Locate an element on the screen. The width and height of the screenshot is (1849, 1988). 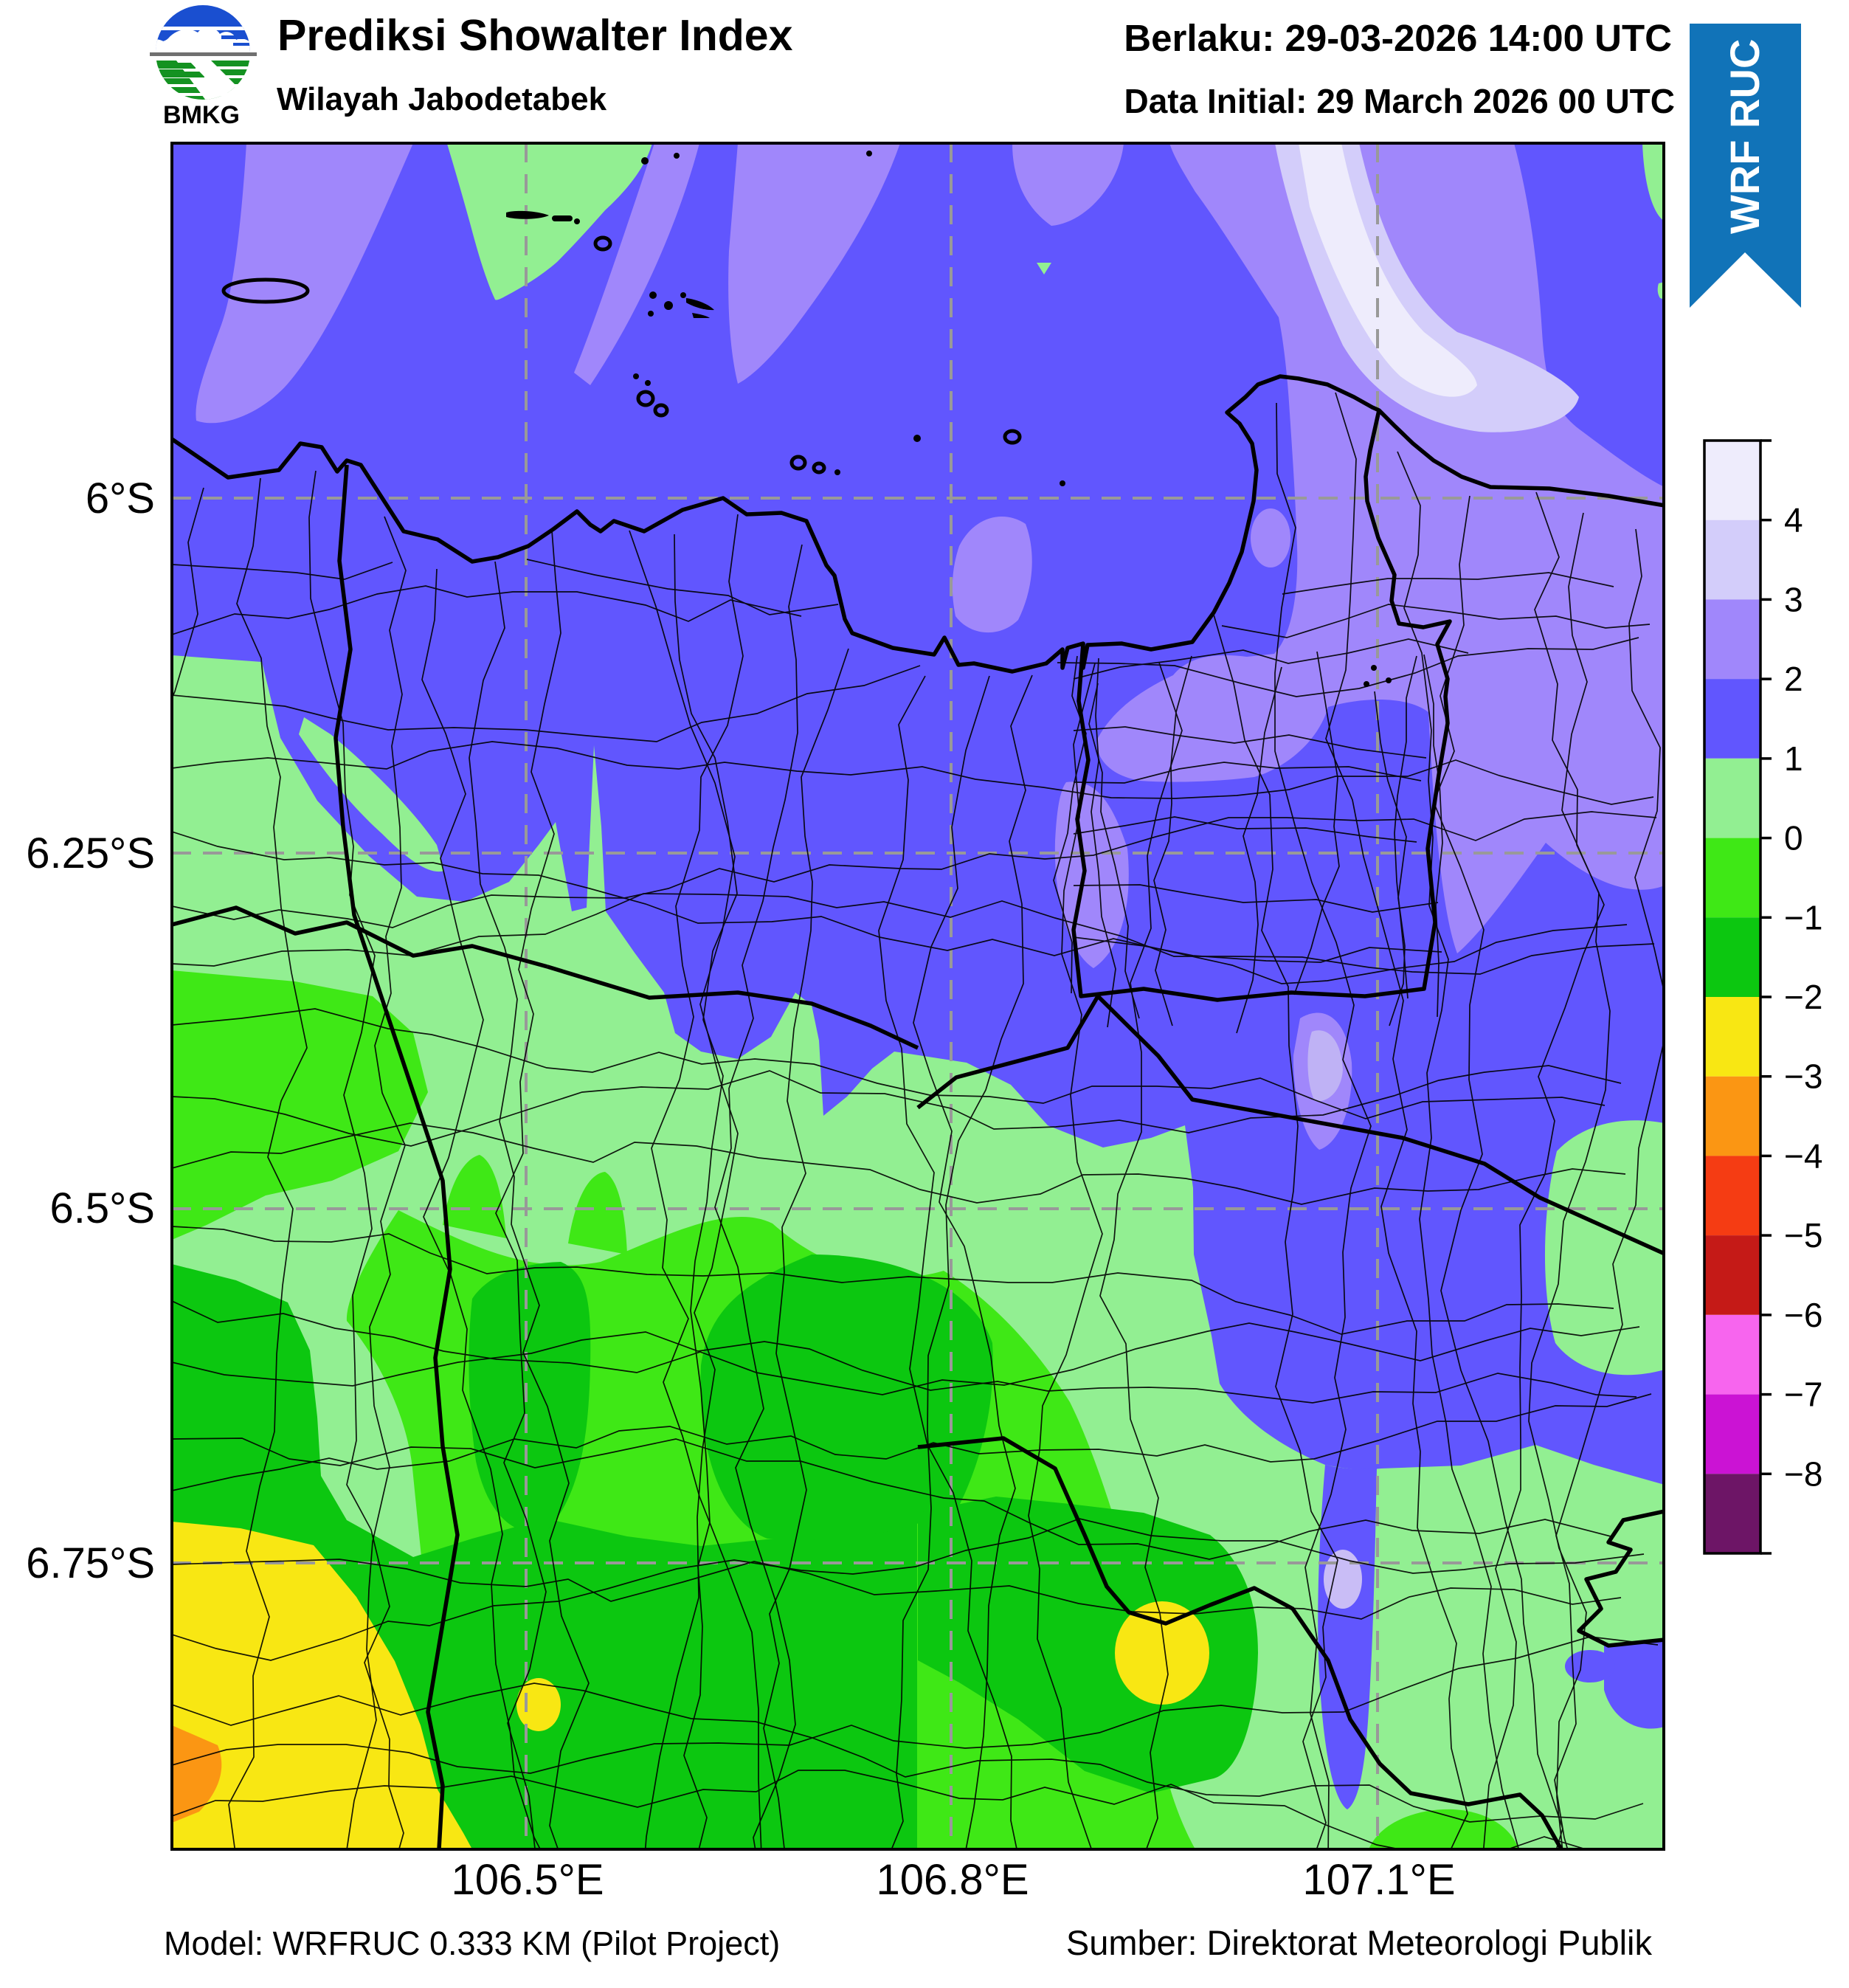
svg-text: −4 is located at coordinates (1803, 1155).